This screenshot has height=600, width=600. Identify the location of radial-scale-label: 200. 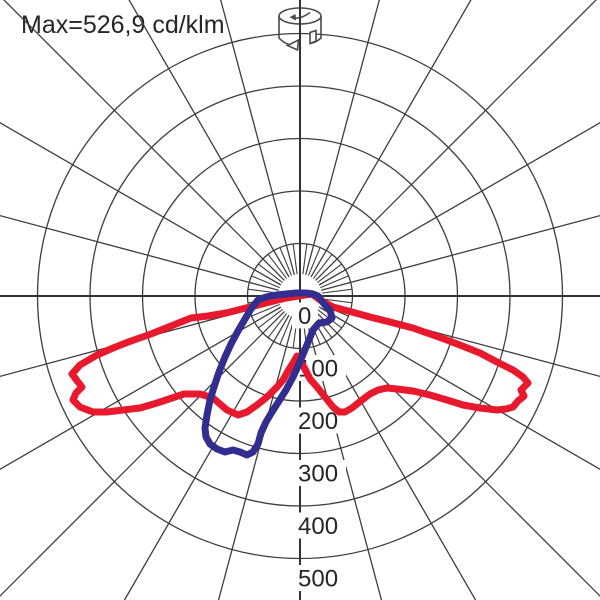
(318, 421).